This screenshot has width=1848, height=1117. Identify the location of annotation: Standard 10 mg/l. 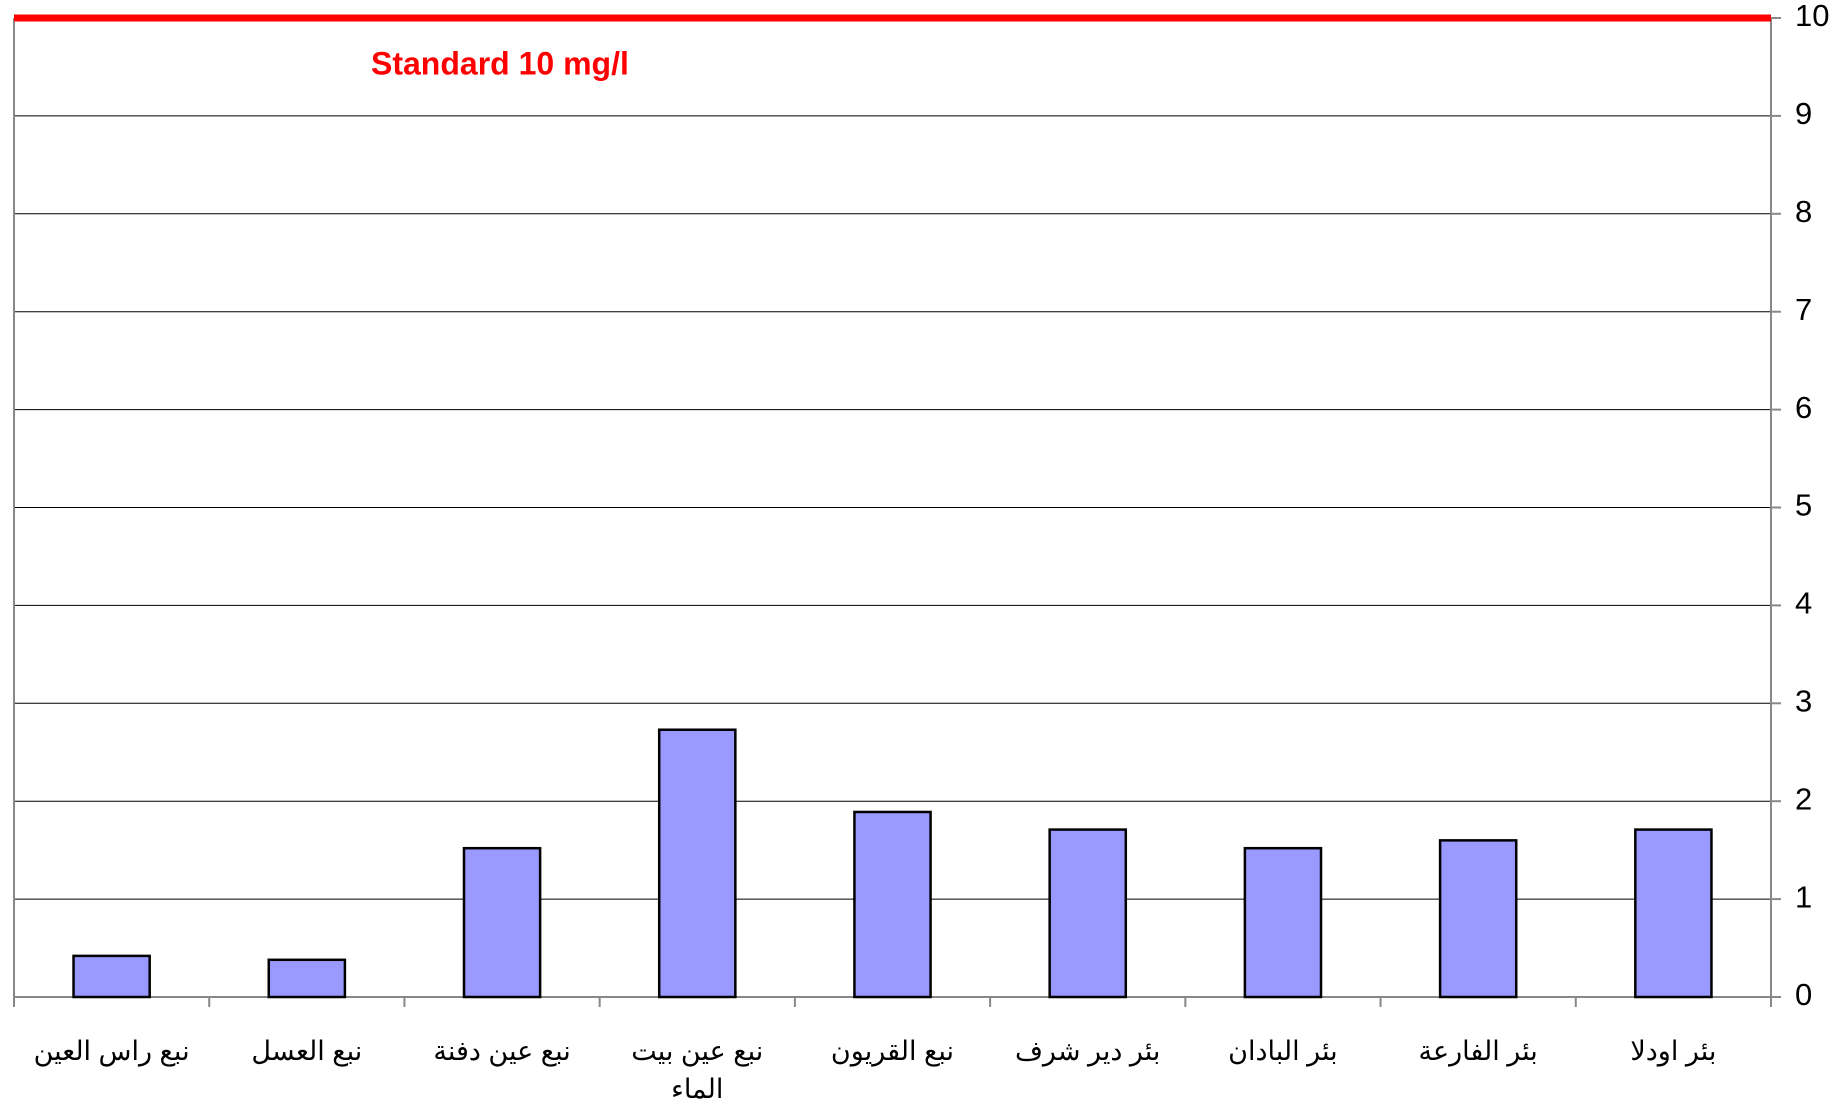
(500, 63).